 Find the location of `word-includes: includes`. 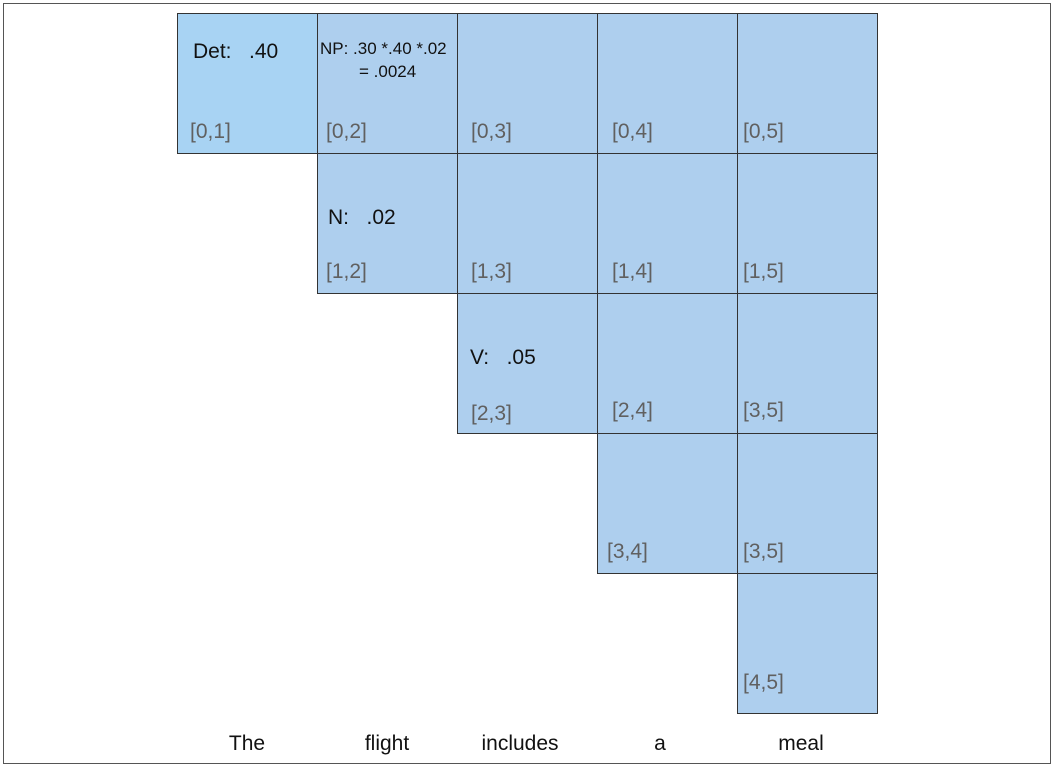

word-includes: includes is located at coordinates (520, 743).